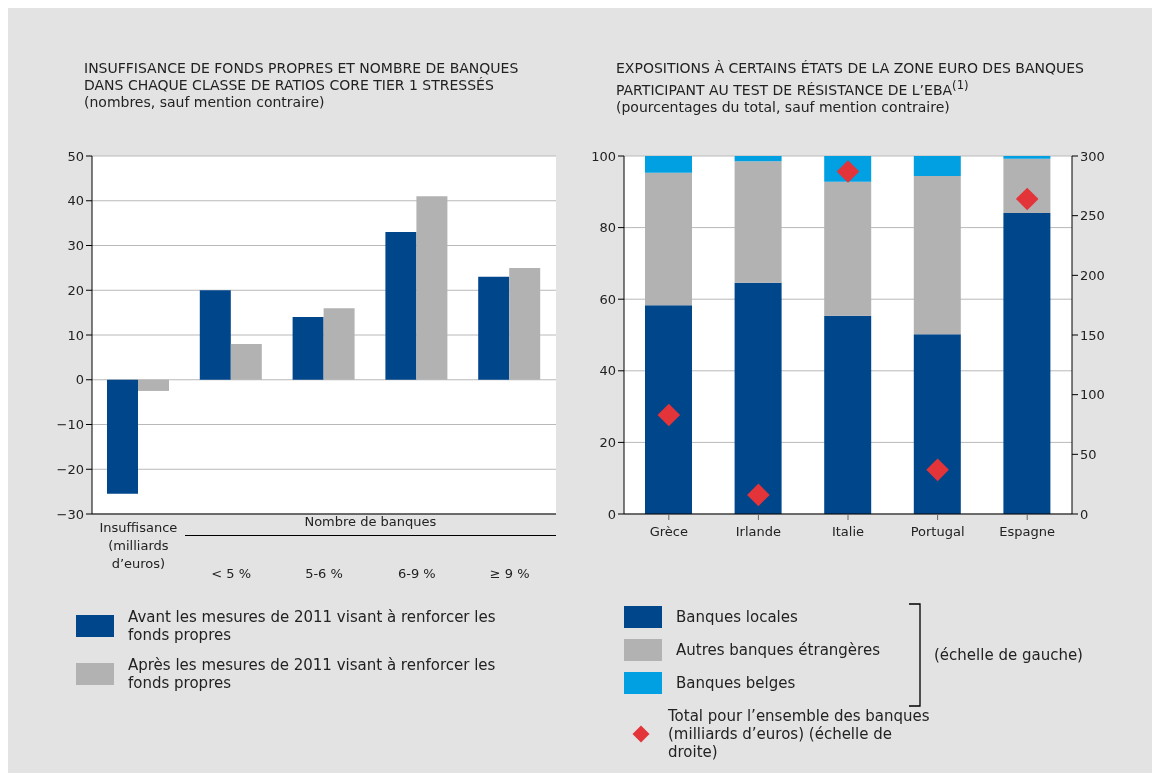 The width and height of the screenshot is (1160, 781). Describe the element at coordinates (799, 734) in the screenshot. I see `legend-label: Total pour l’ensemble des banques (milliards d’euros) (échelle de droite)` at that location.